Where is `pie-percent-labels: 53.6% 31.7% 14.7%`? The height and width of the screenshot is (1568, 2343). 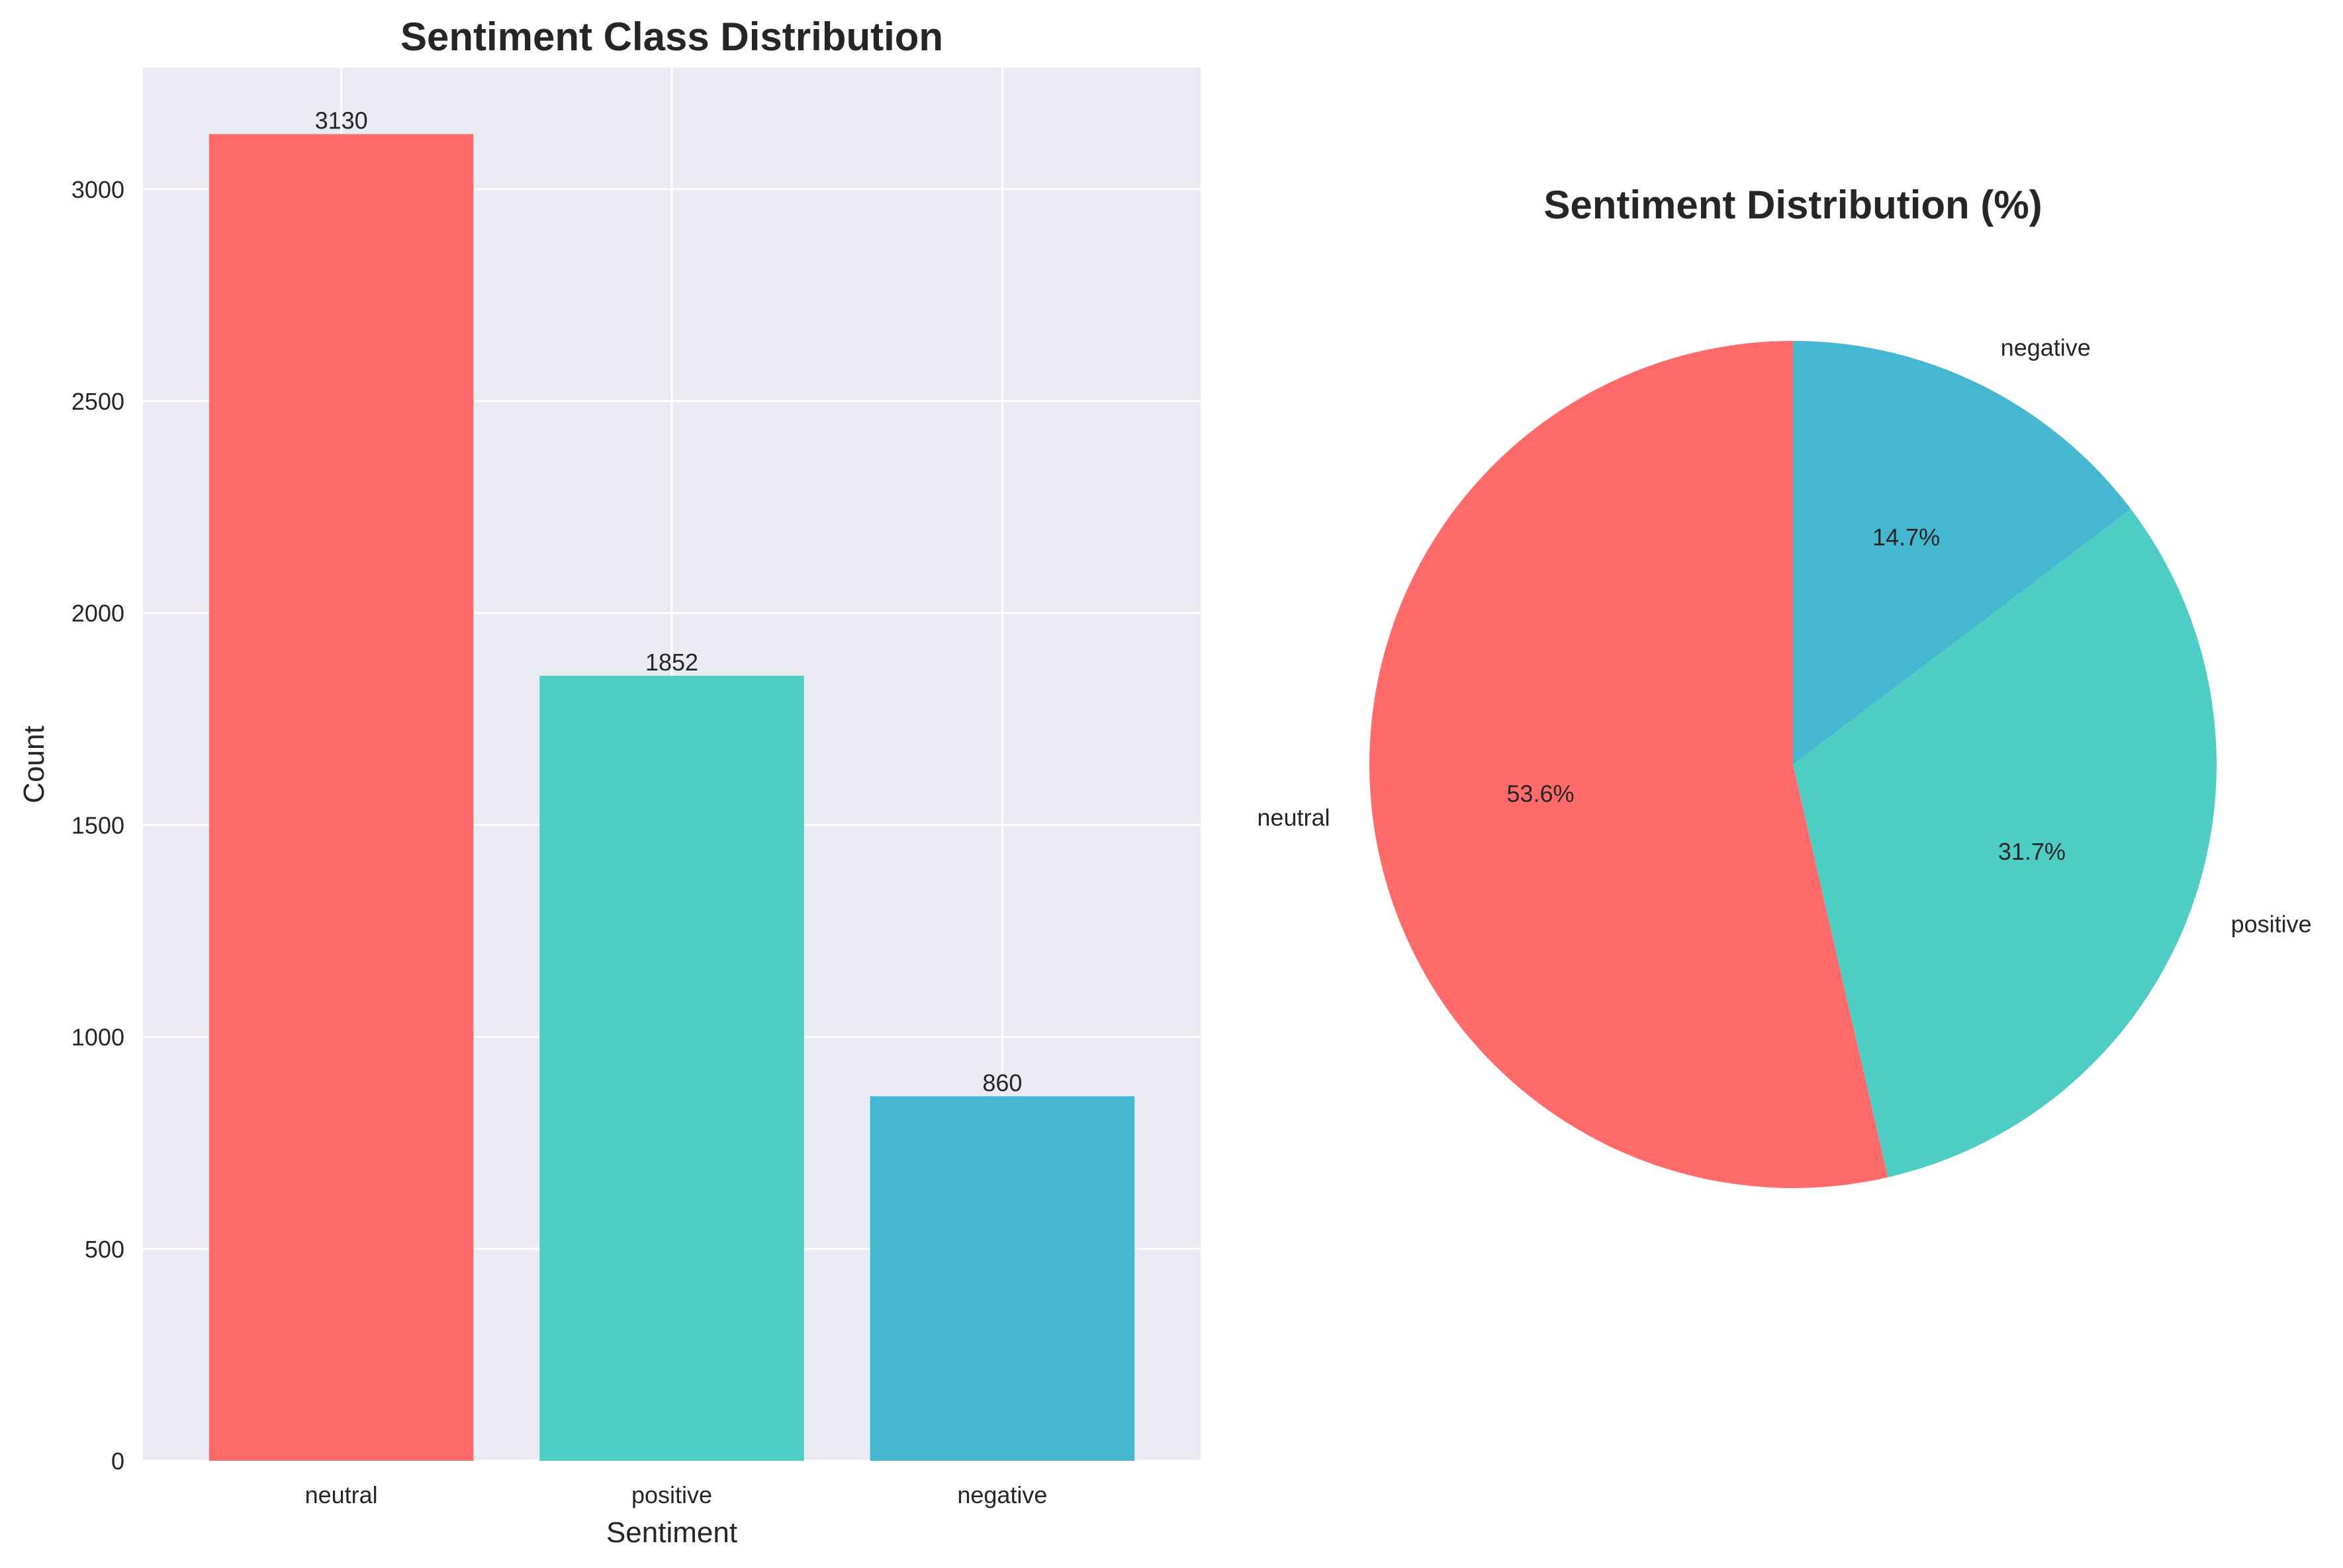
pie-percent-labels: 53.6% 31.7% 14.7% is located at coordinates (1786, 694).